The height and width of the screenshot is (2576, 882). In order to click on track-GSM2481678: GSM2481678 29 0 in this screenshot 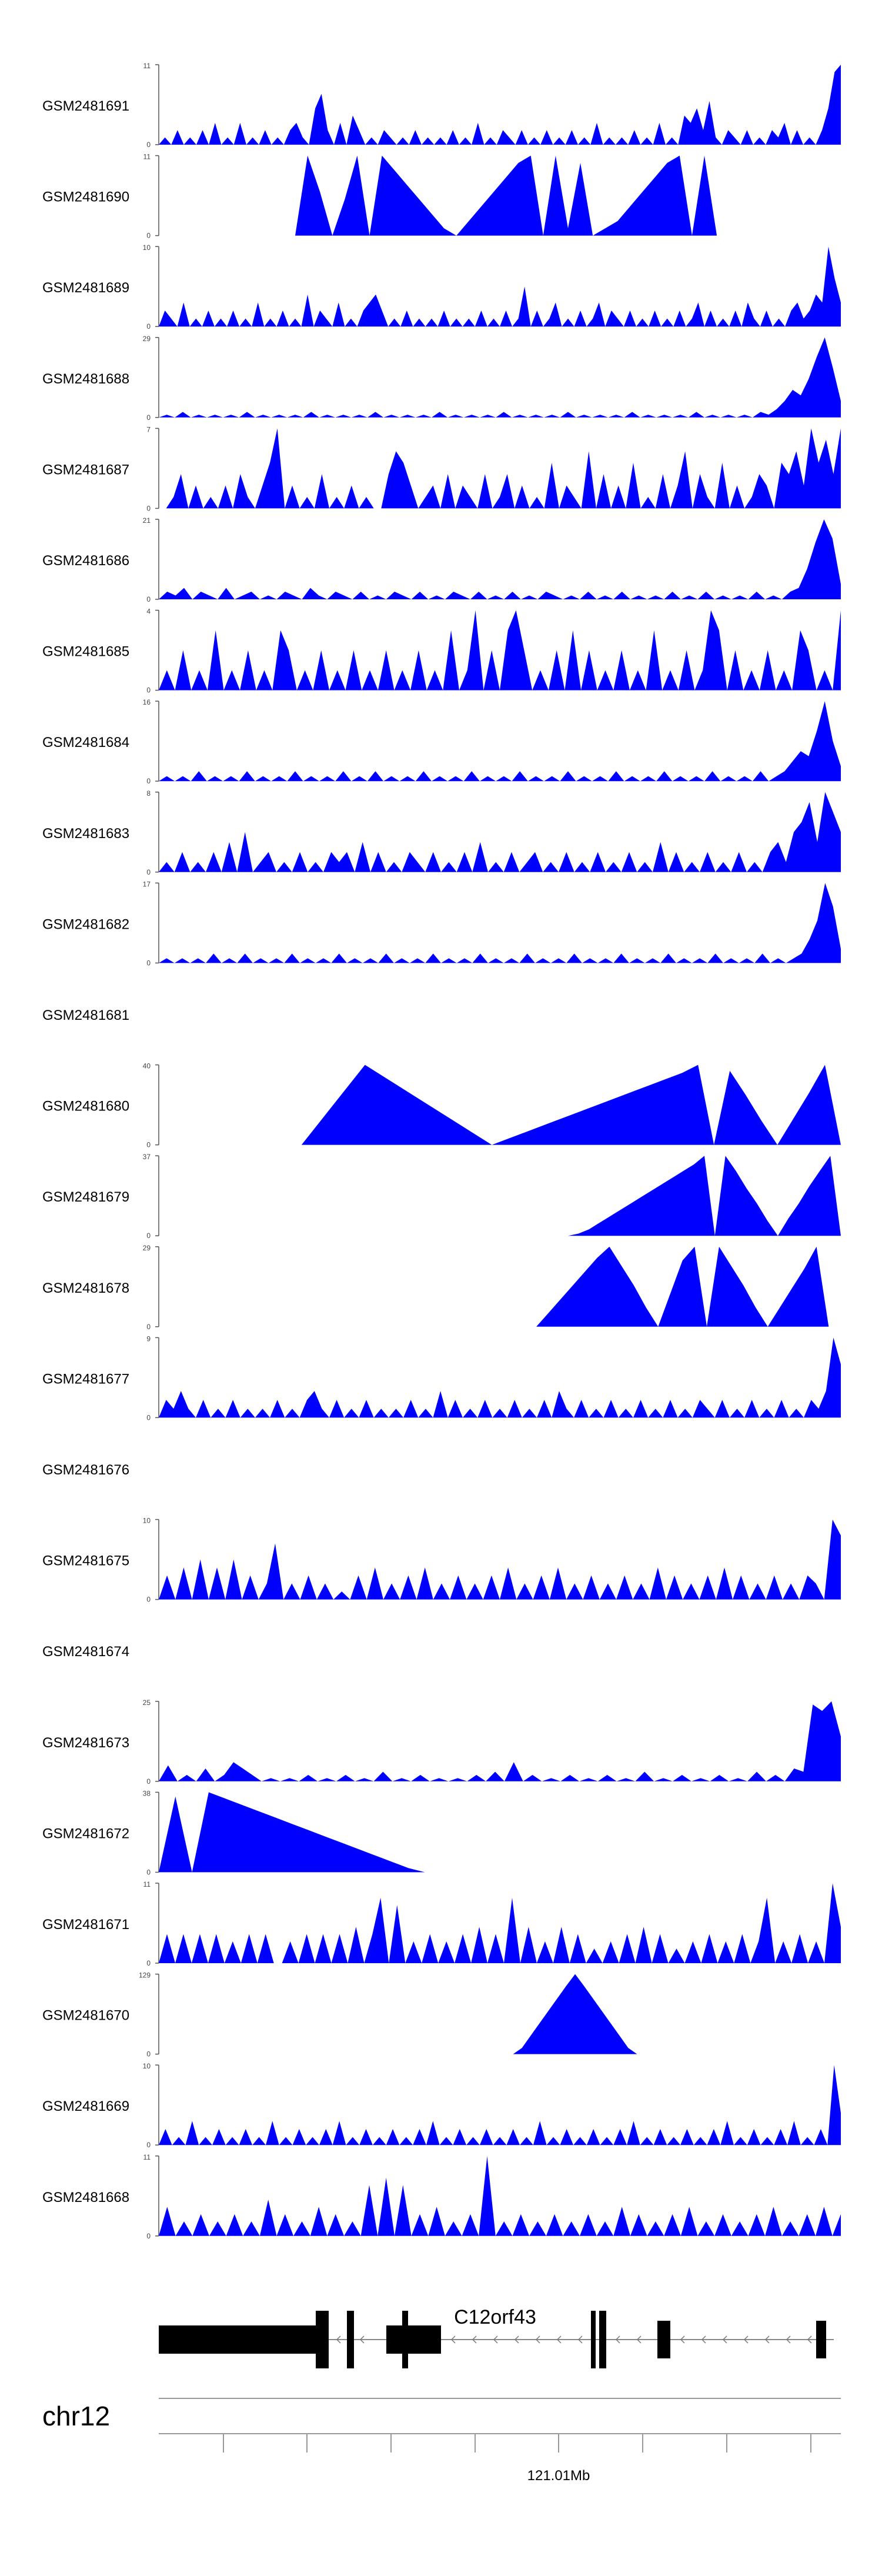, I will do `click(441, 1287)`.